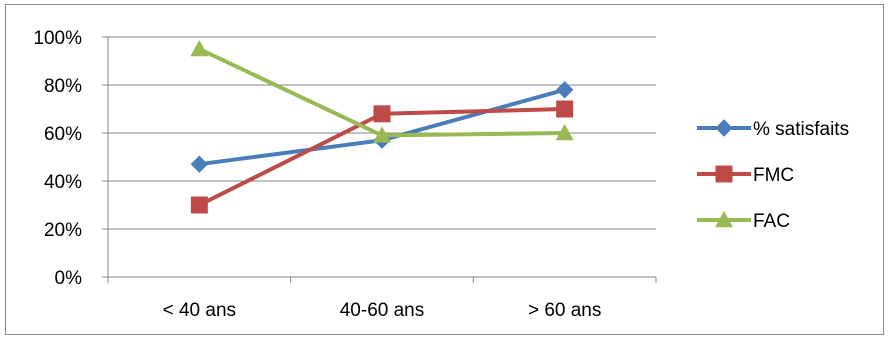 Image resolution: width=891 pixels, height=340 pixels. Describe the element at coordinates (724, 174) in the screenshot. I see `legend-fmc-marker` at that location.